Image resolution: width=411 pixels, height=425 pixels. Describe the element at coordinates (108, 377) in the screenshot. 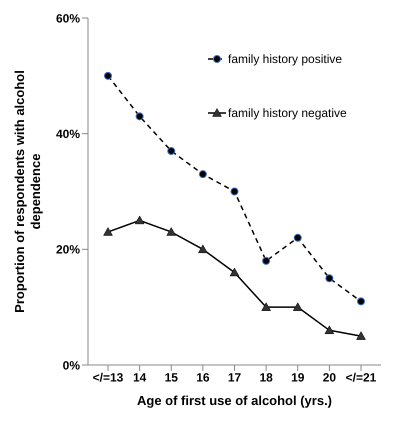

I see `x-tick-label: </=13` at that location.